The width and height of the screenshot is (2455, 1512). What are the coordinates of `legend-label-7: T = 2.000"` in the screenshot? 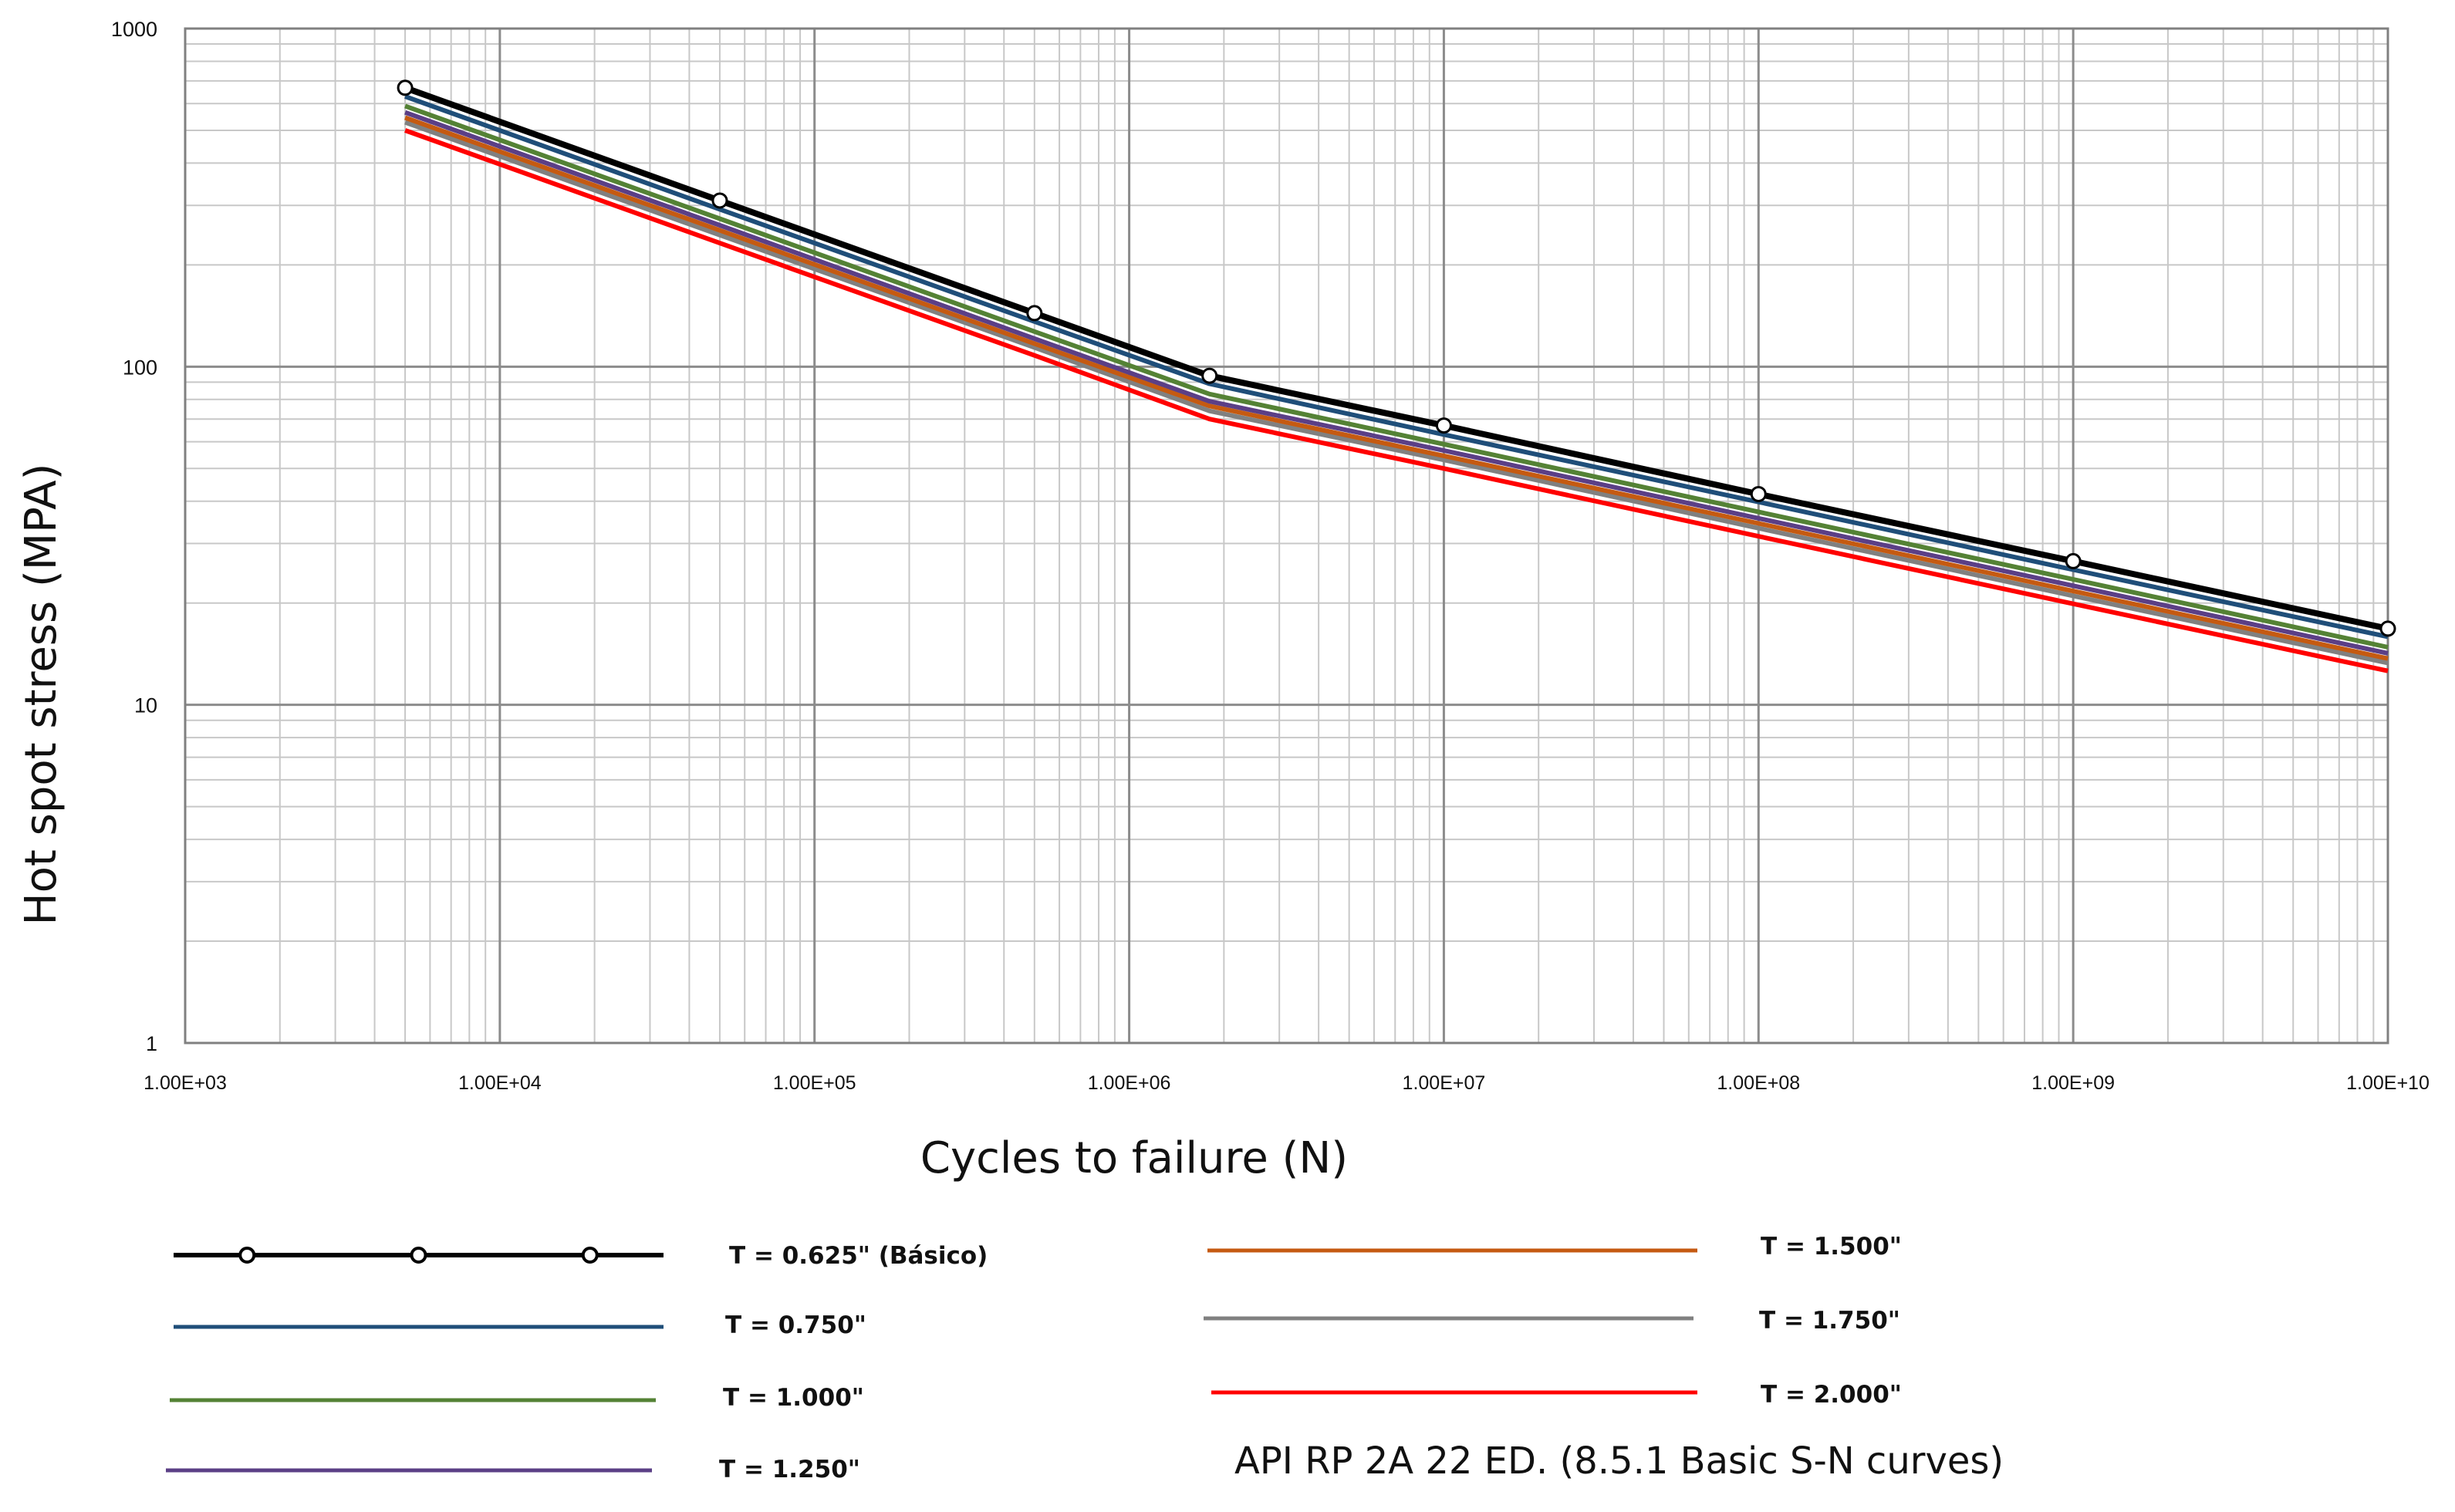 It's located at (1831, 1395).